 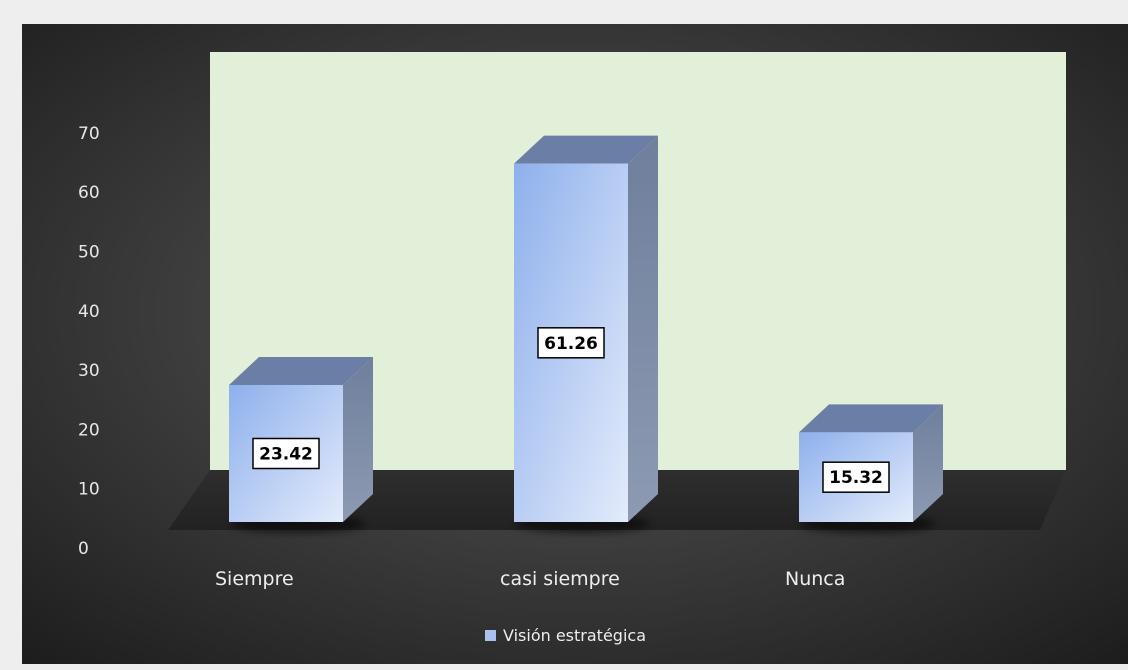 I want to click on legend-swatch, so click(x=490, y=635).